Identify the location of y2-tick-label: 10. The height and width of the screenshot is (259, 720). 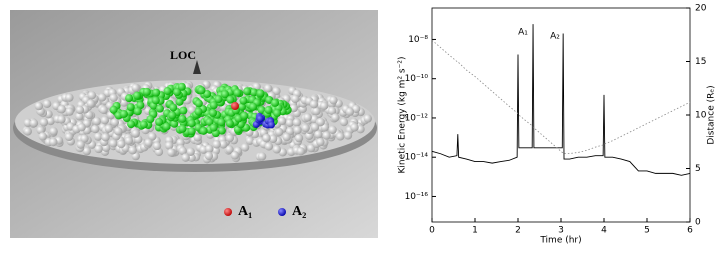
(701, 116).